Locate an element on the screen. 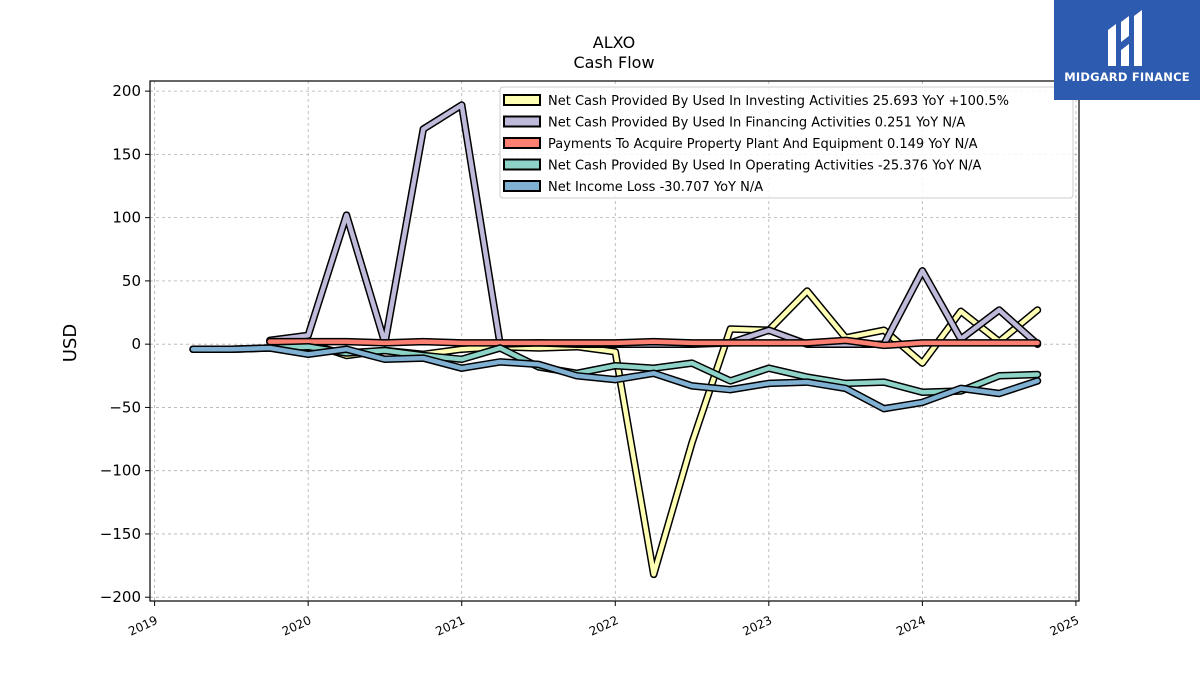  x-tick-label: 2023 is located at coordinates (757, 626).